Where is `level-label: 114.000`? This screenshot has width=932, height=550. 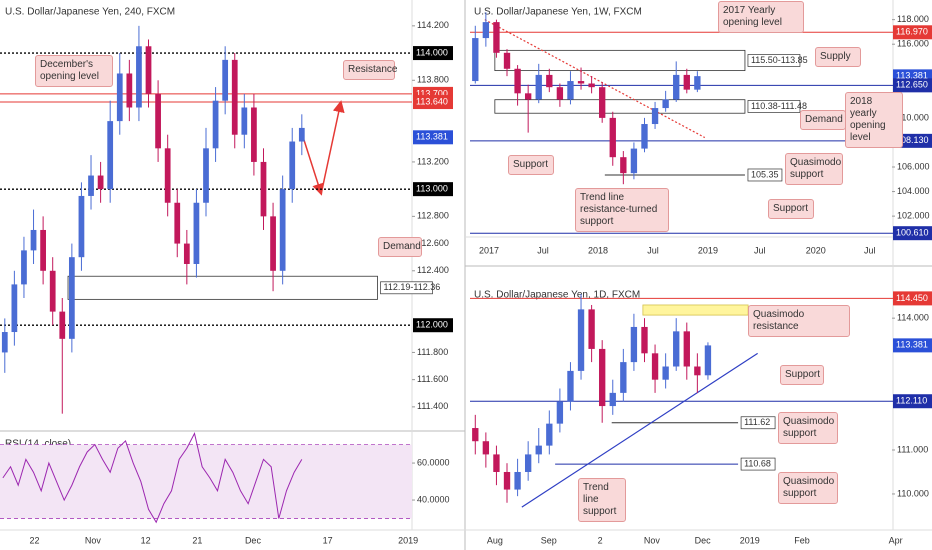
level-label: 114.000 is located at coordinates (432, 52).